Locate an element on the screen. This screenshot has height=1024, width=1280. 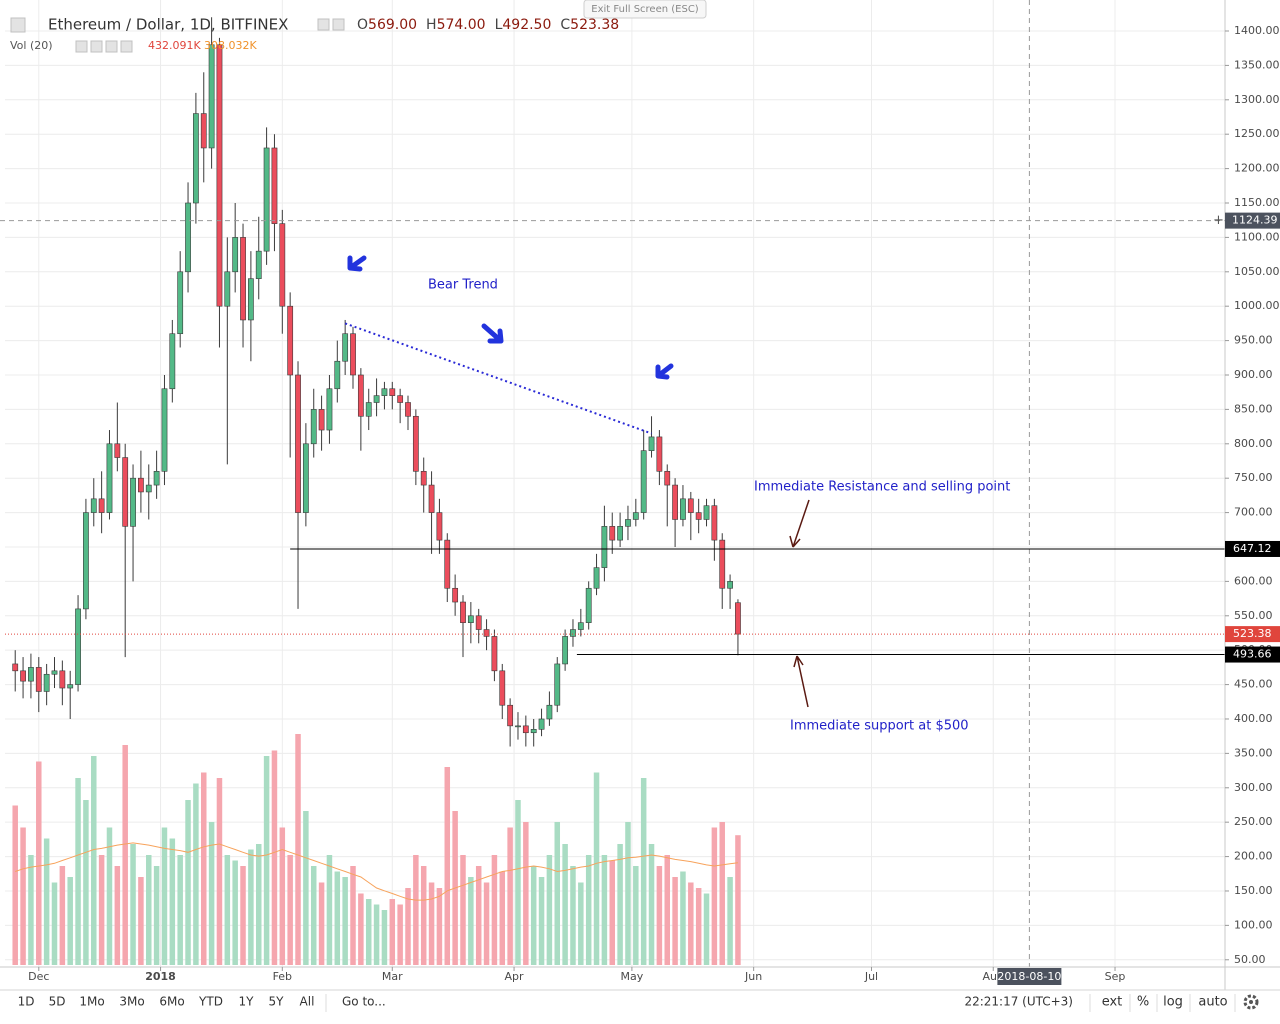
crosshair-date-label: 2018-08-10 is located at coordinates (1029, 976).